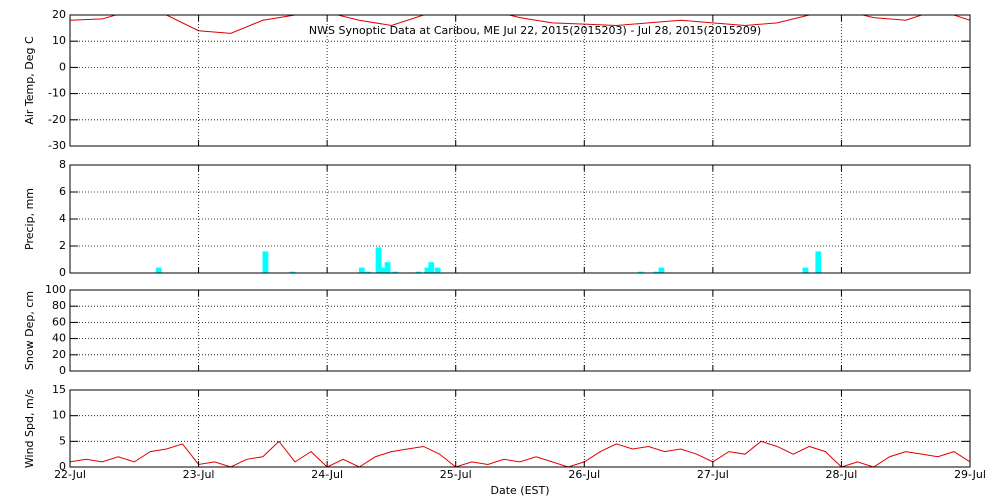 This screenshot has height=500, width=1000. I want to click on x-axis-label: Date (EST), so click(519, 490).